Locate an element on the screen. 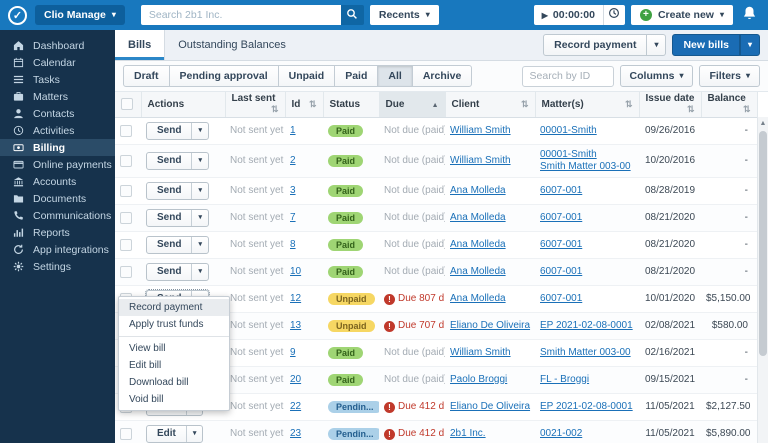  search-by-id-input is located at coordinates (567, 76).